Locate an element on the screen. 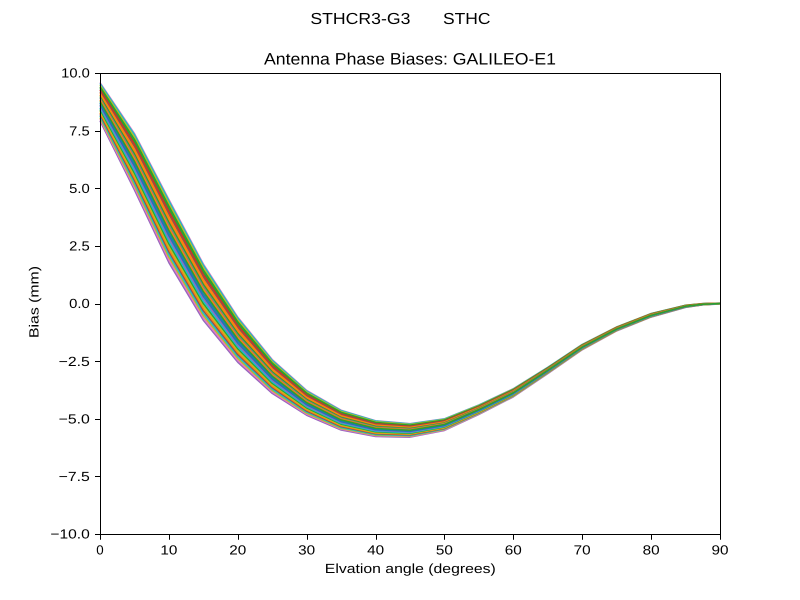 The image size is (800, 600). svg-text: 0.0 is located at coordinates (79, 303).